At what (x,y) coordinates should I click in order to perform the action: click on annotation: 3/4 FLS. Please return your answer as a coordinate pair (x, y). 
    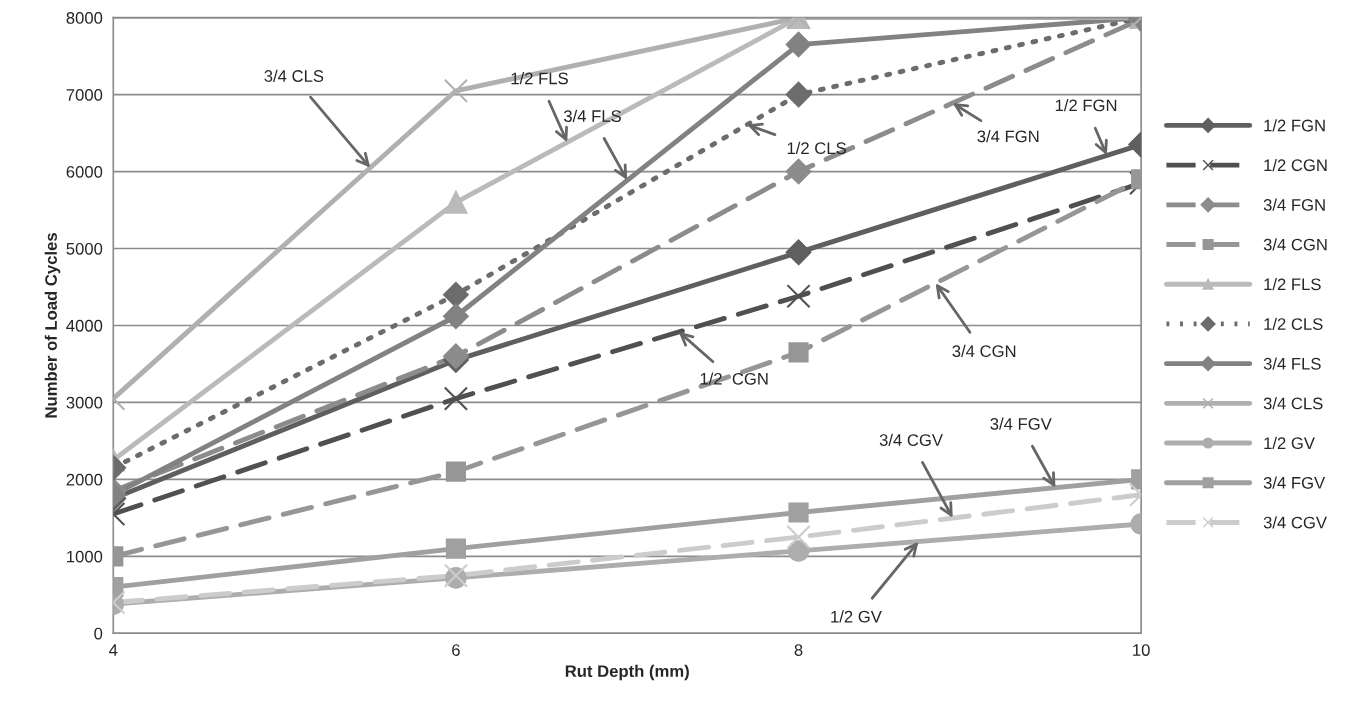
    Looking at the image, I should click on (592, 115).